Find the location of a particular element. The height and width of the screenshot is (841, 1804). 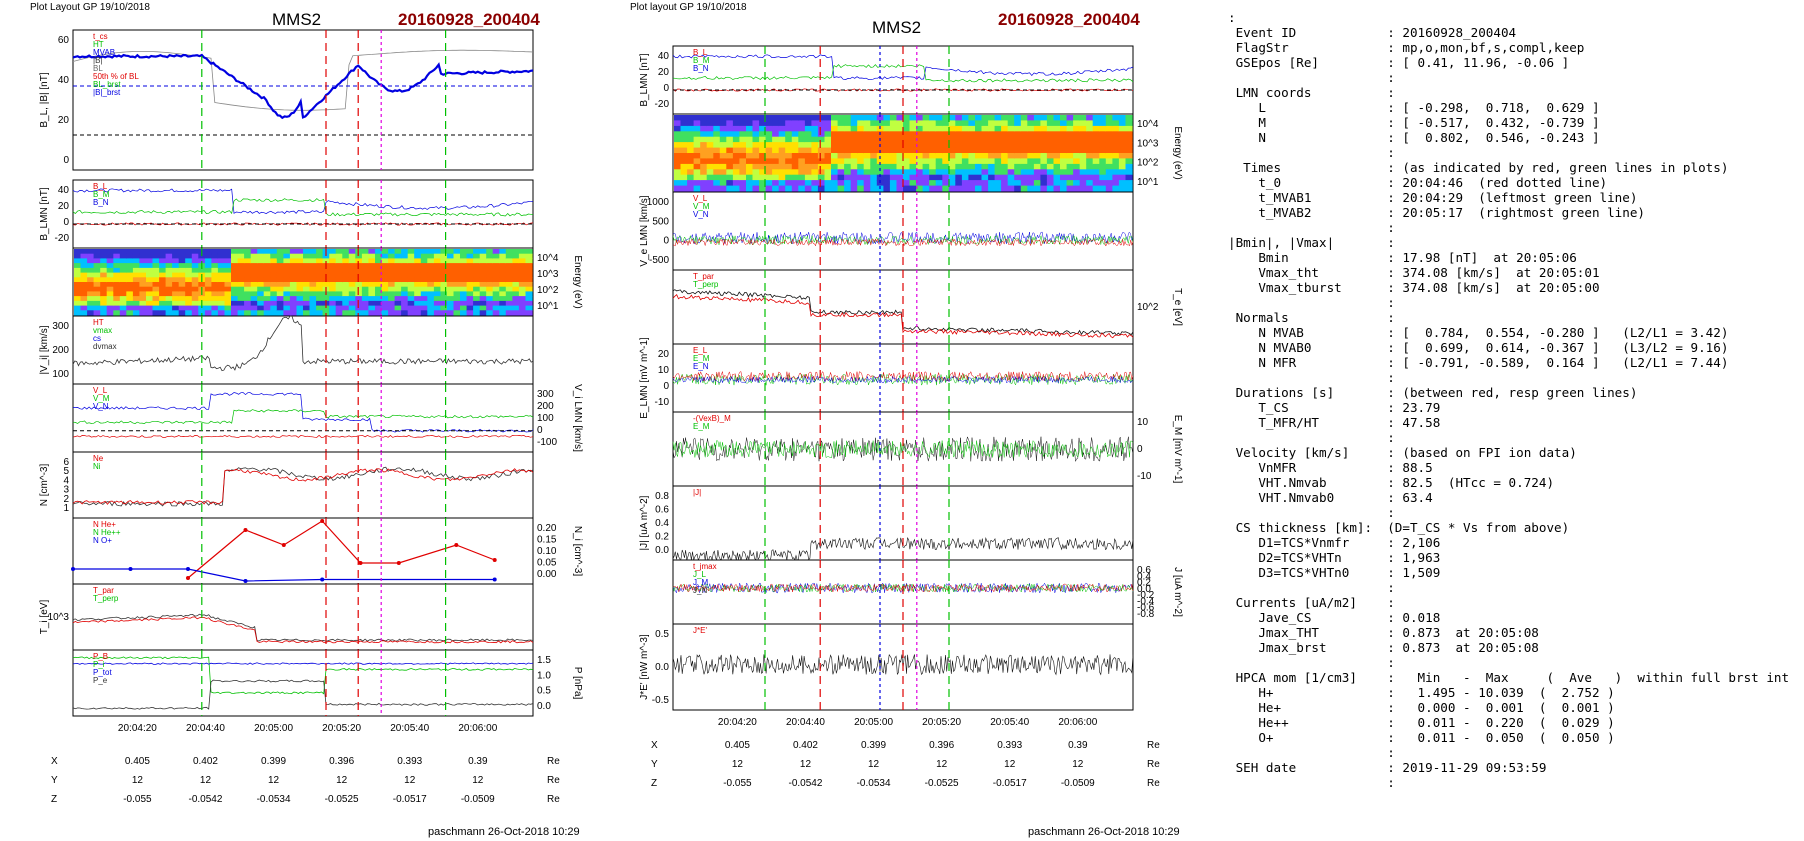

y-tick-label: 10^4 is located at coordinates (548, 258).